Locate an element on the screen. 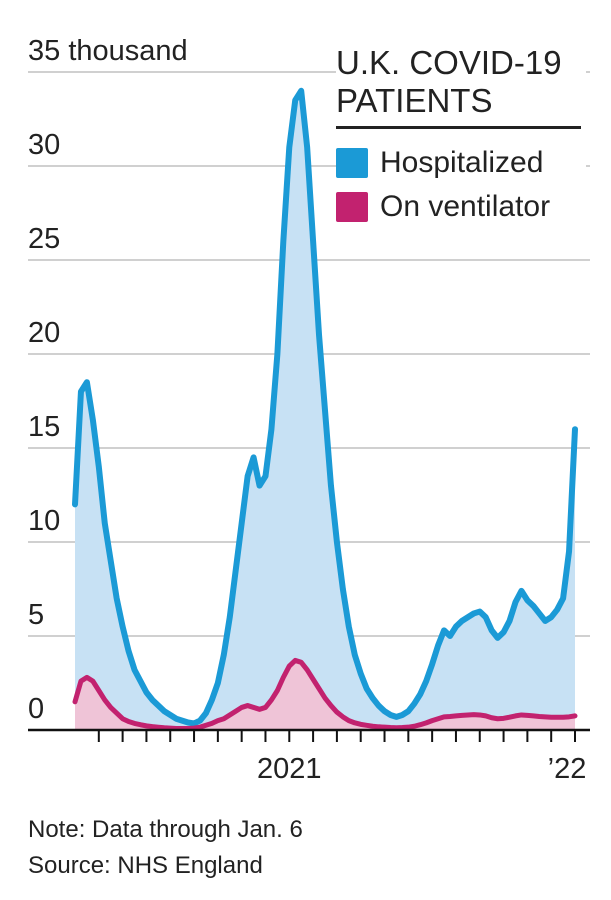 The height and width of the screenshot is (900, 611). x-tick-label: 2021 is located at coordinates (289, 769).